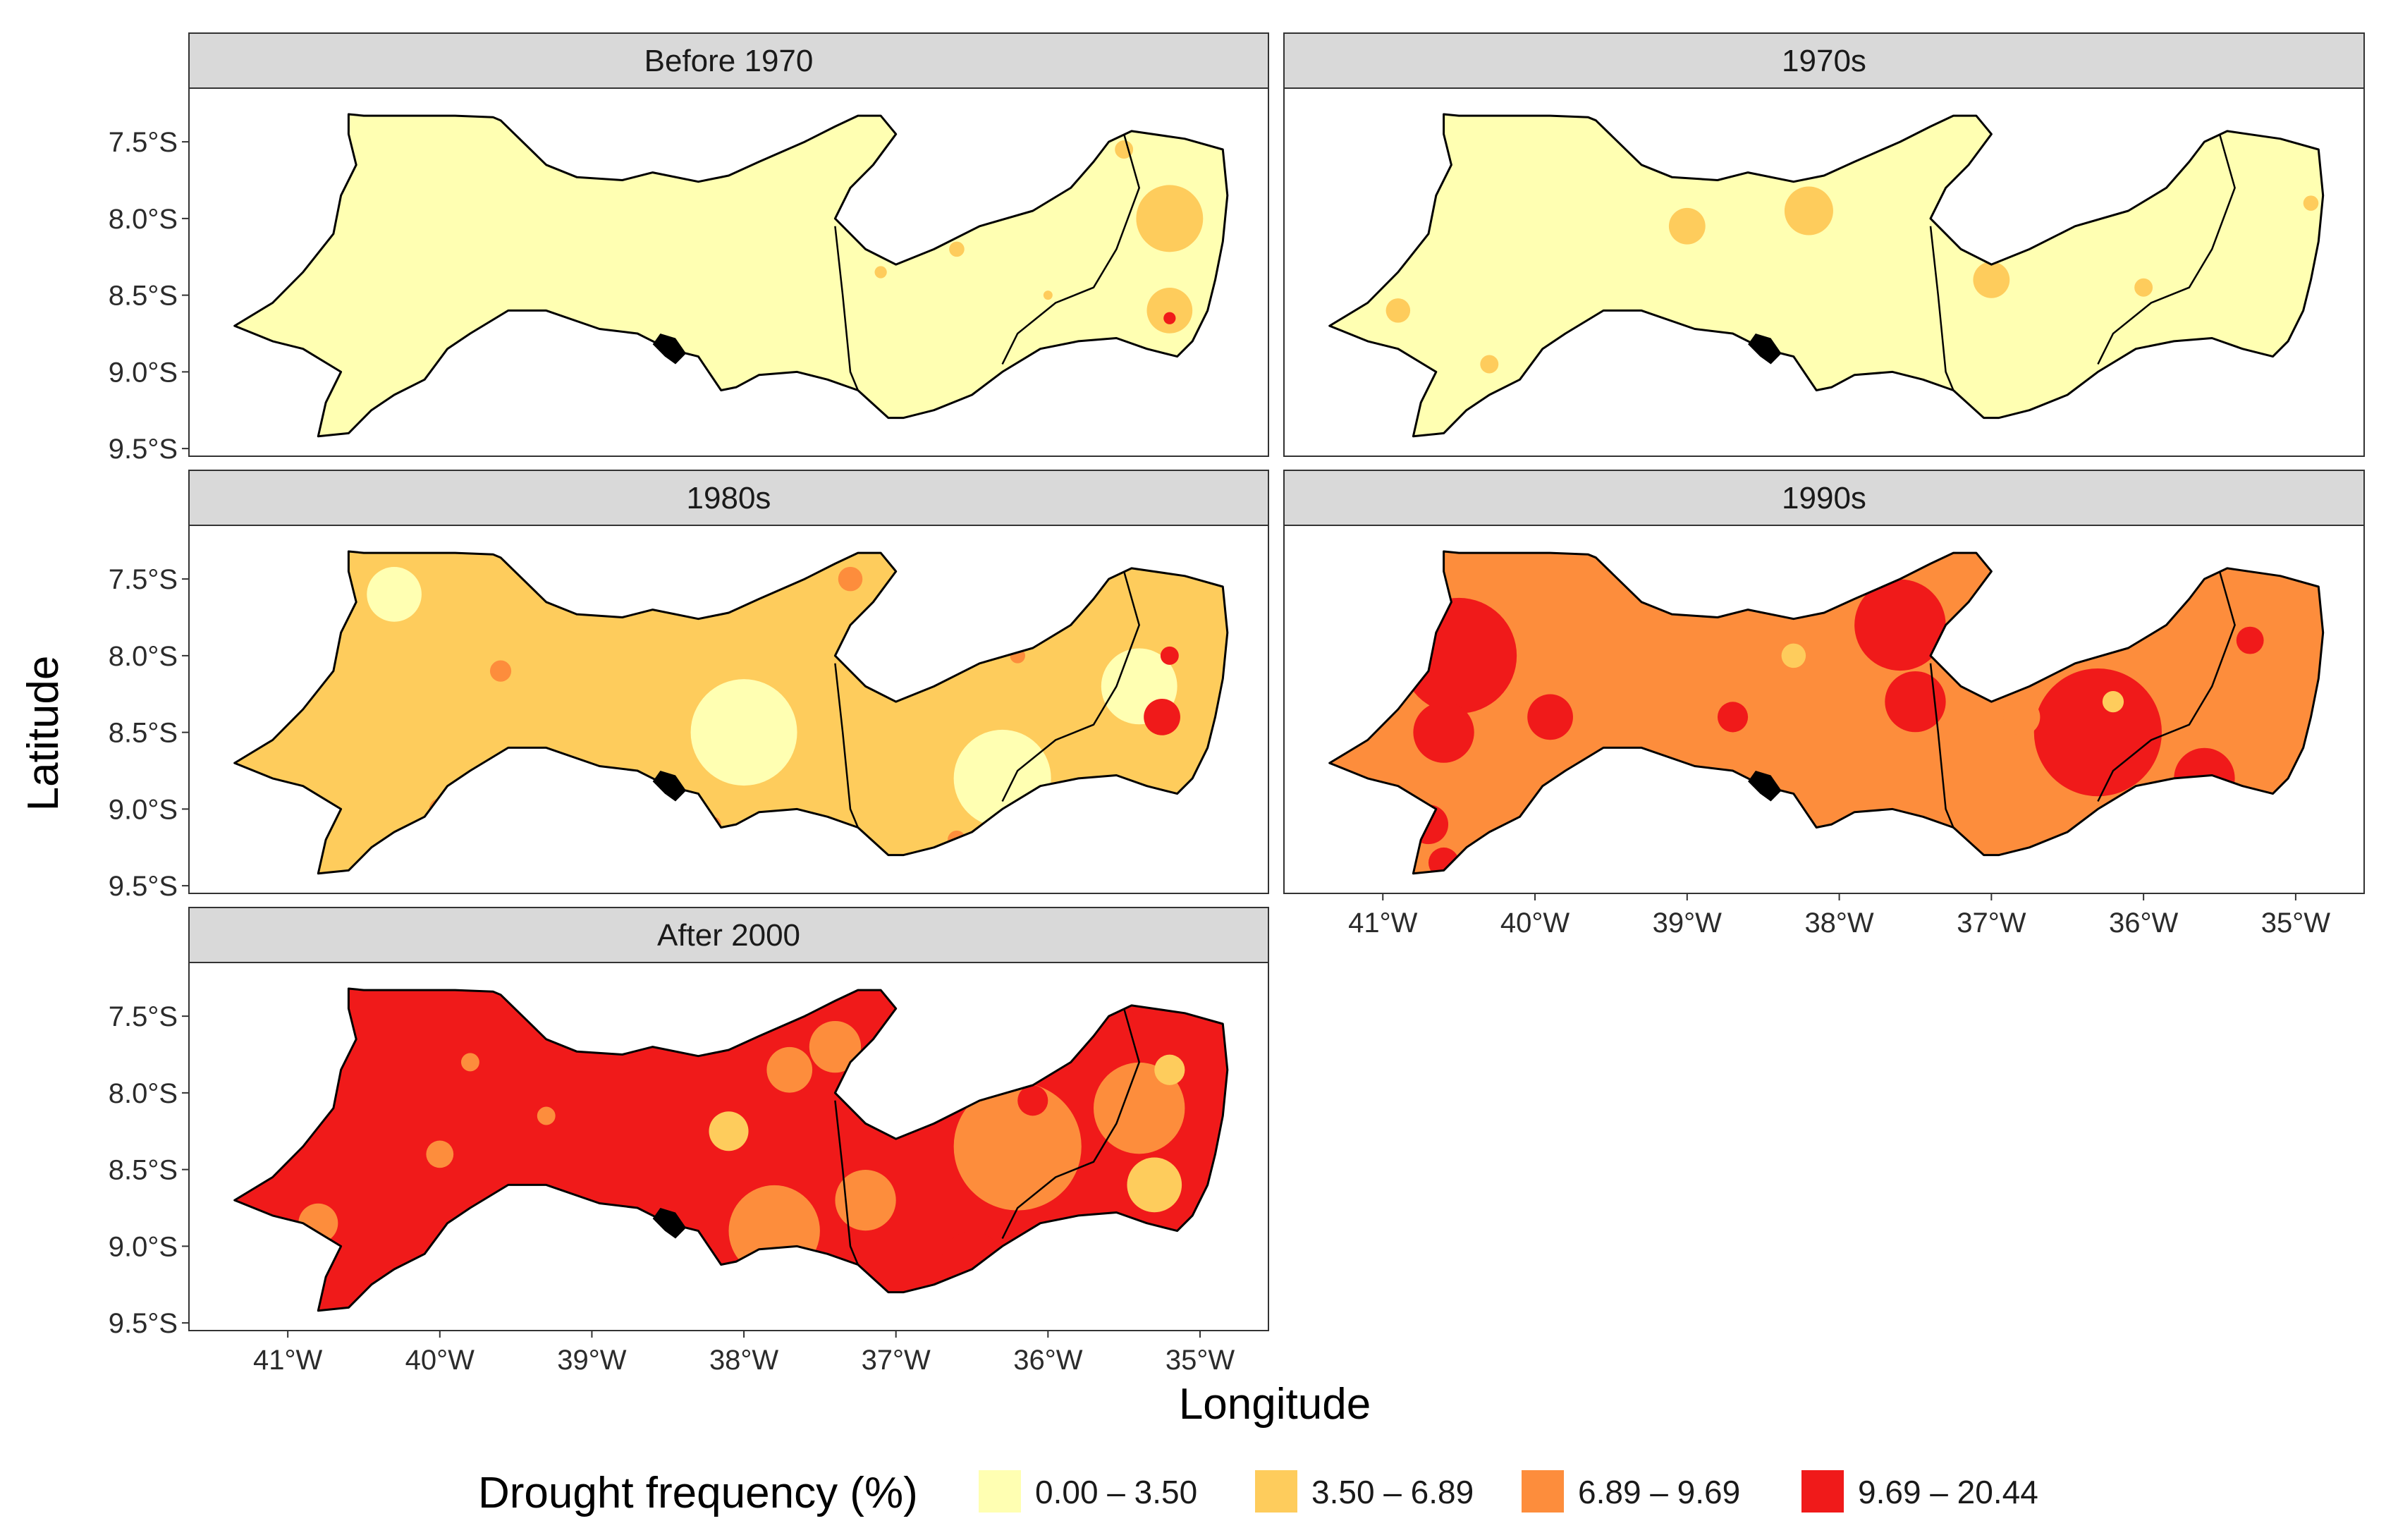  I want to click on map-panel-4: After 2000, so click(729, 1119).